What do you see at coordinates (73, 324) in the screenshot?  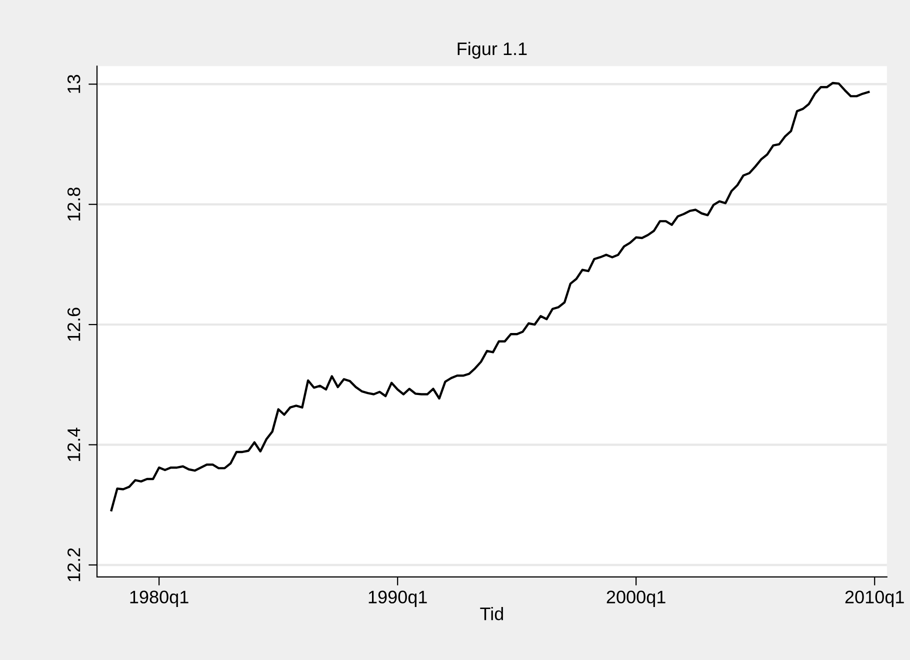 I see `y-tick-label: 12.6` at bounding box center [73, 324].